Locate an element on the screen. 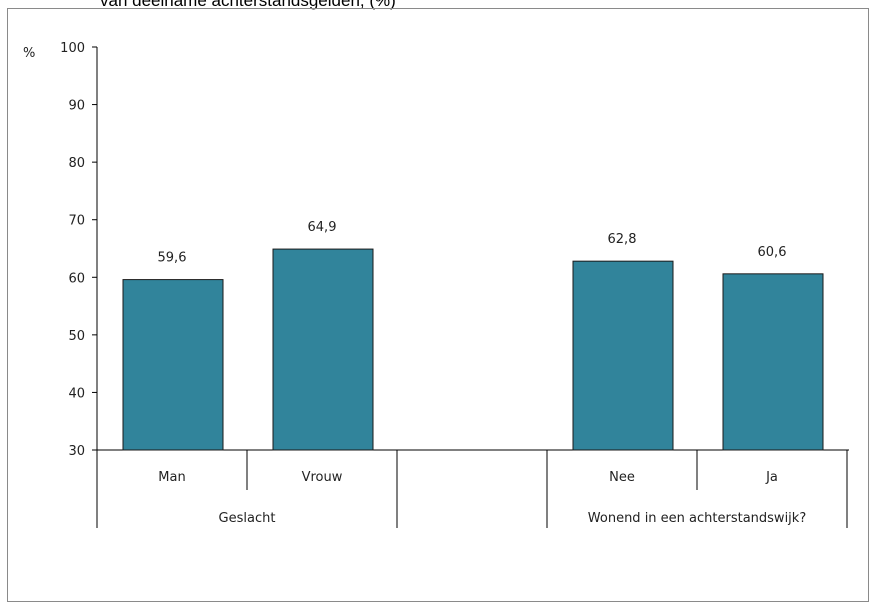 Image resolution: width=875 pixels, height=603 pixels. data-label: 62,8 is located at coordinates (622, 239).